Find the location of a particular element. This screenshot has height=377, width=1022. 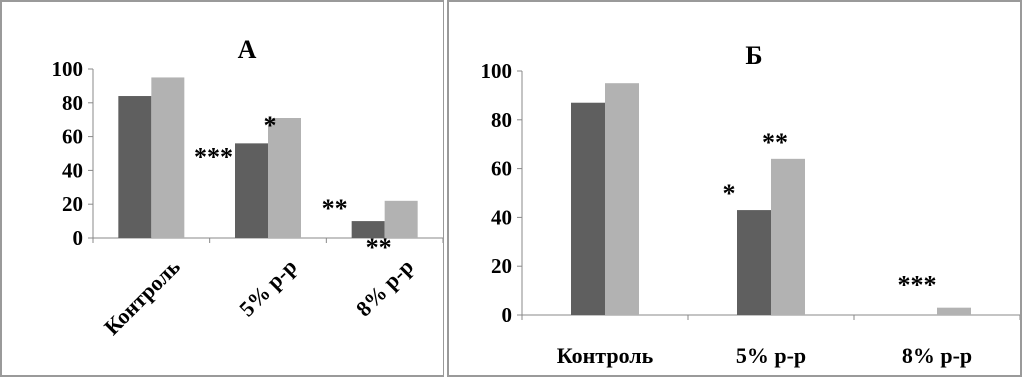

chart-b-y-tick-label: 0 is located at coordinates (507, 315).